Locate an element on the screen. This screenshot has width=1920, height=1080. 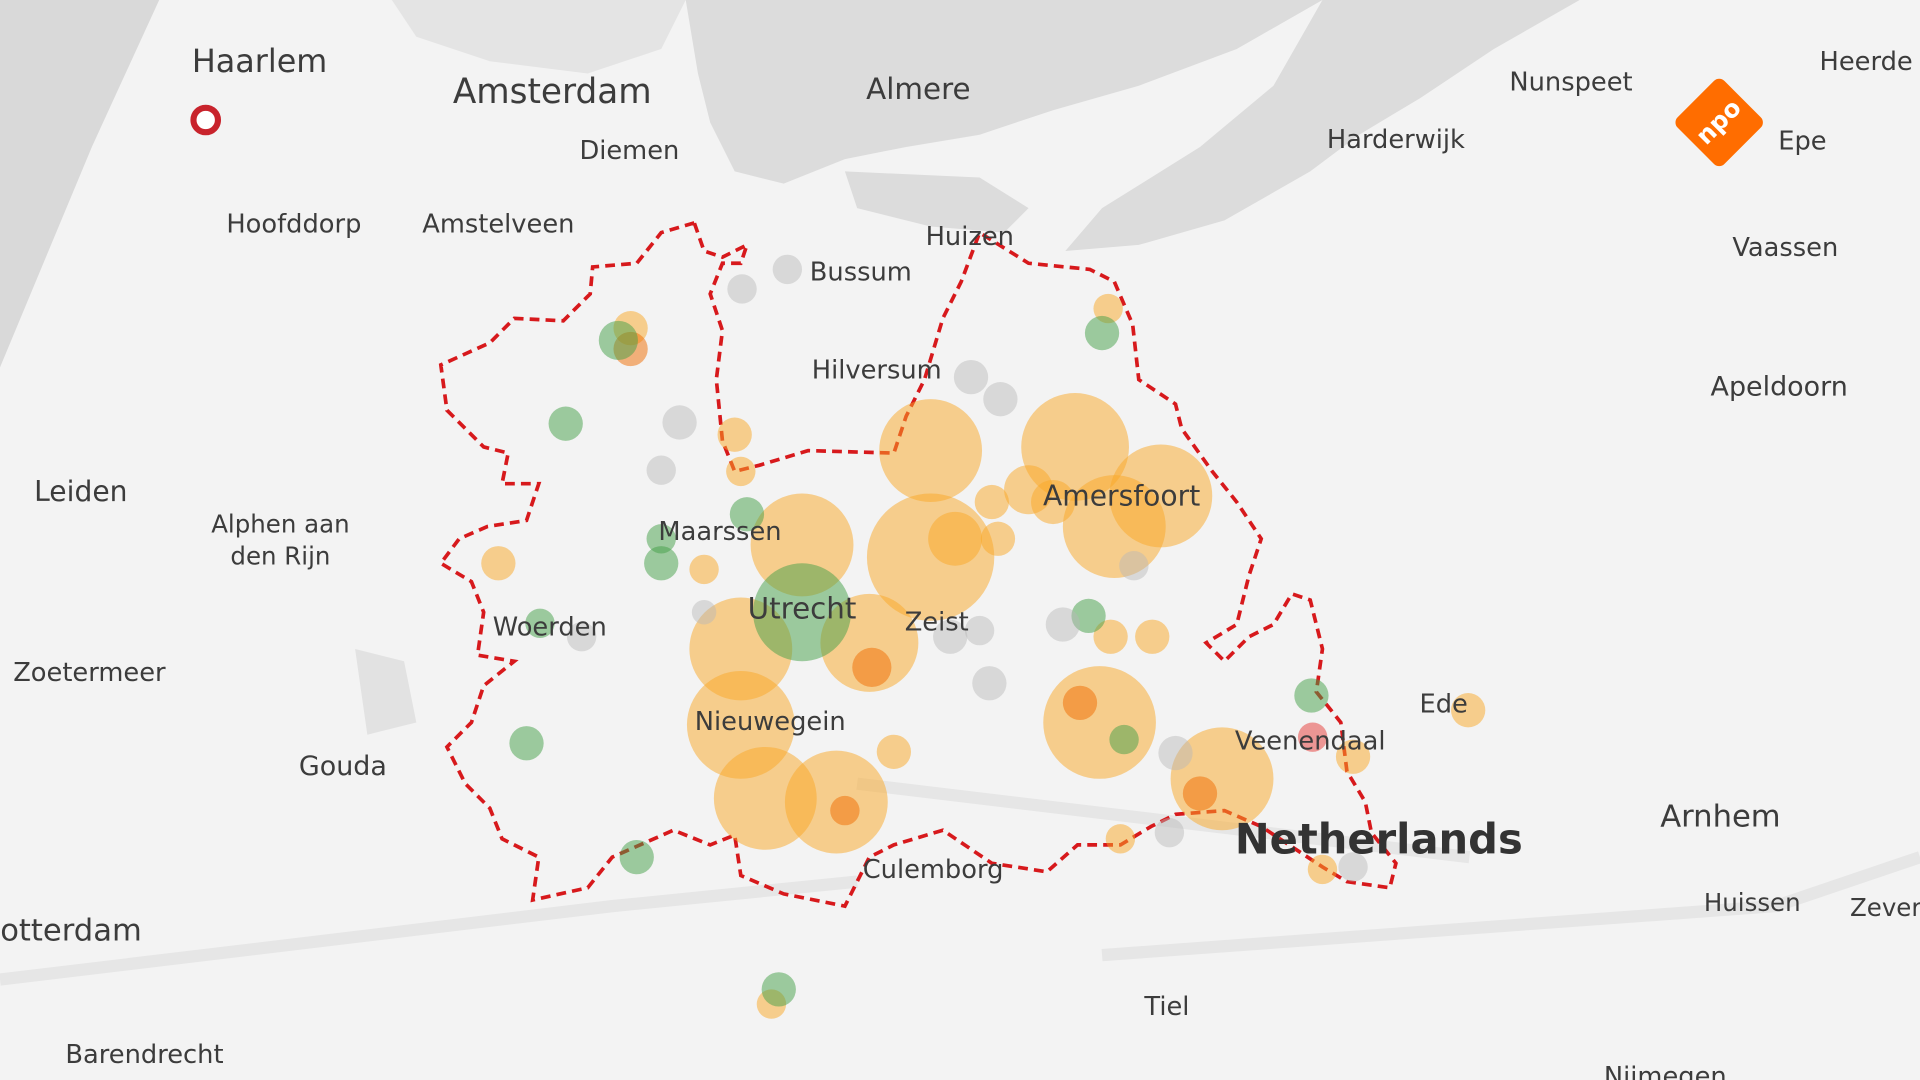
place-label: Nunspeet is located at coordinates (1570, 83).